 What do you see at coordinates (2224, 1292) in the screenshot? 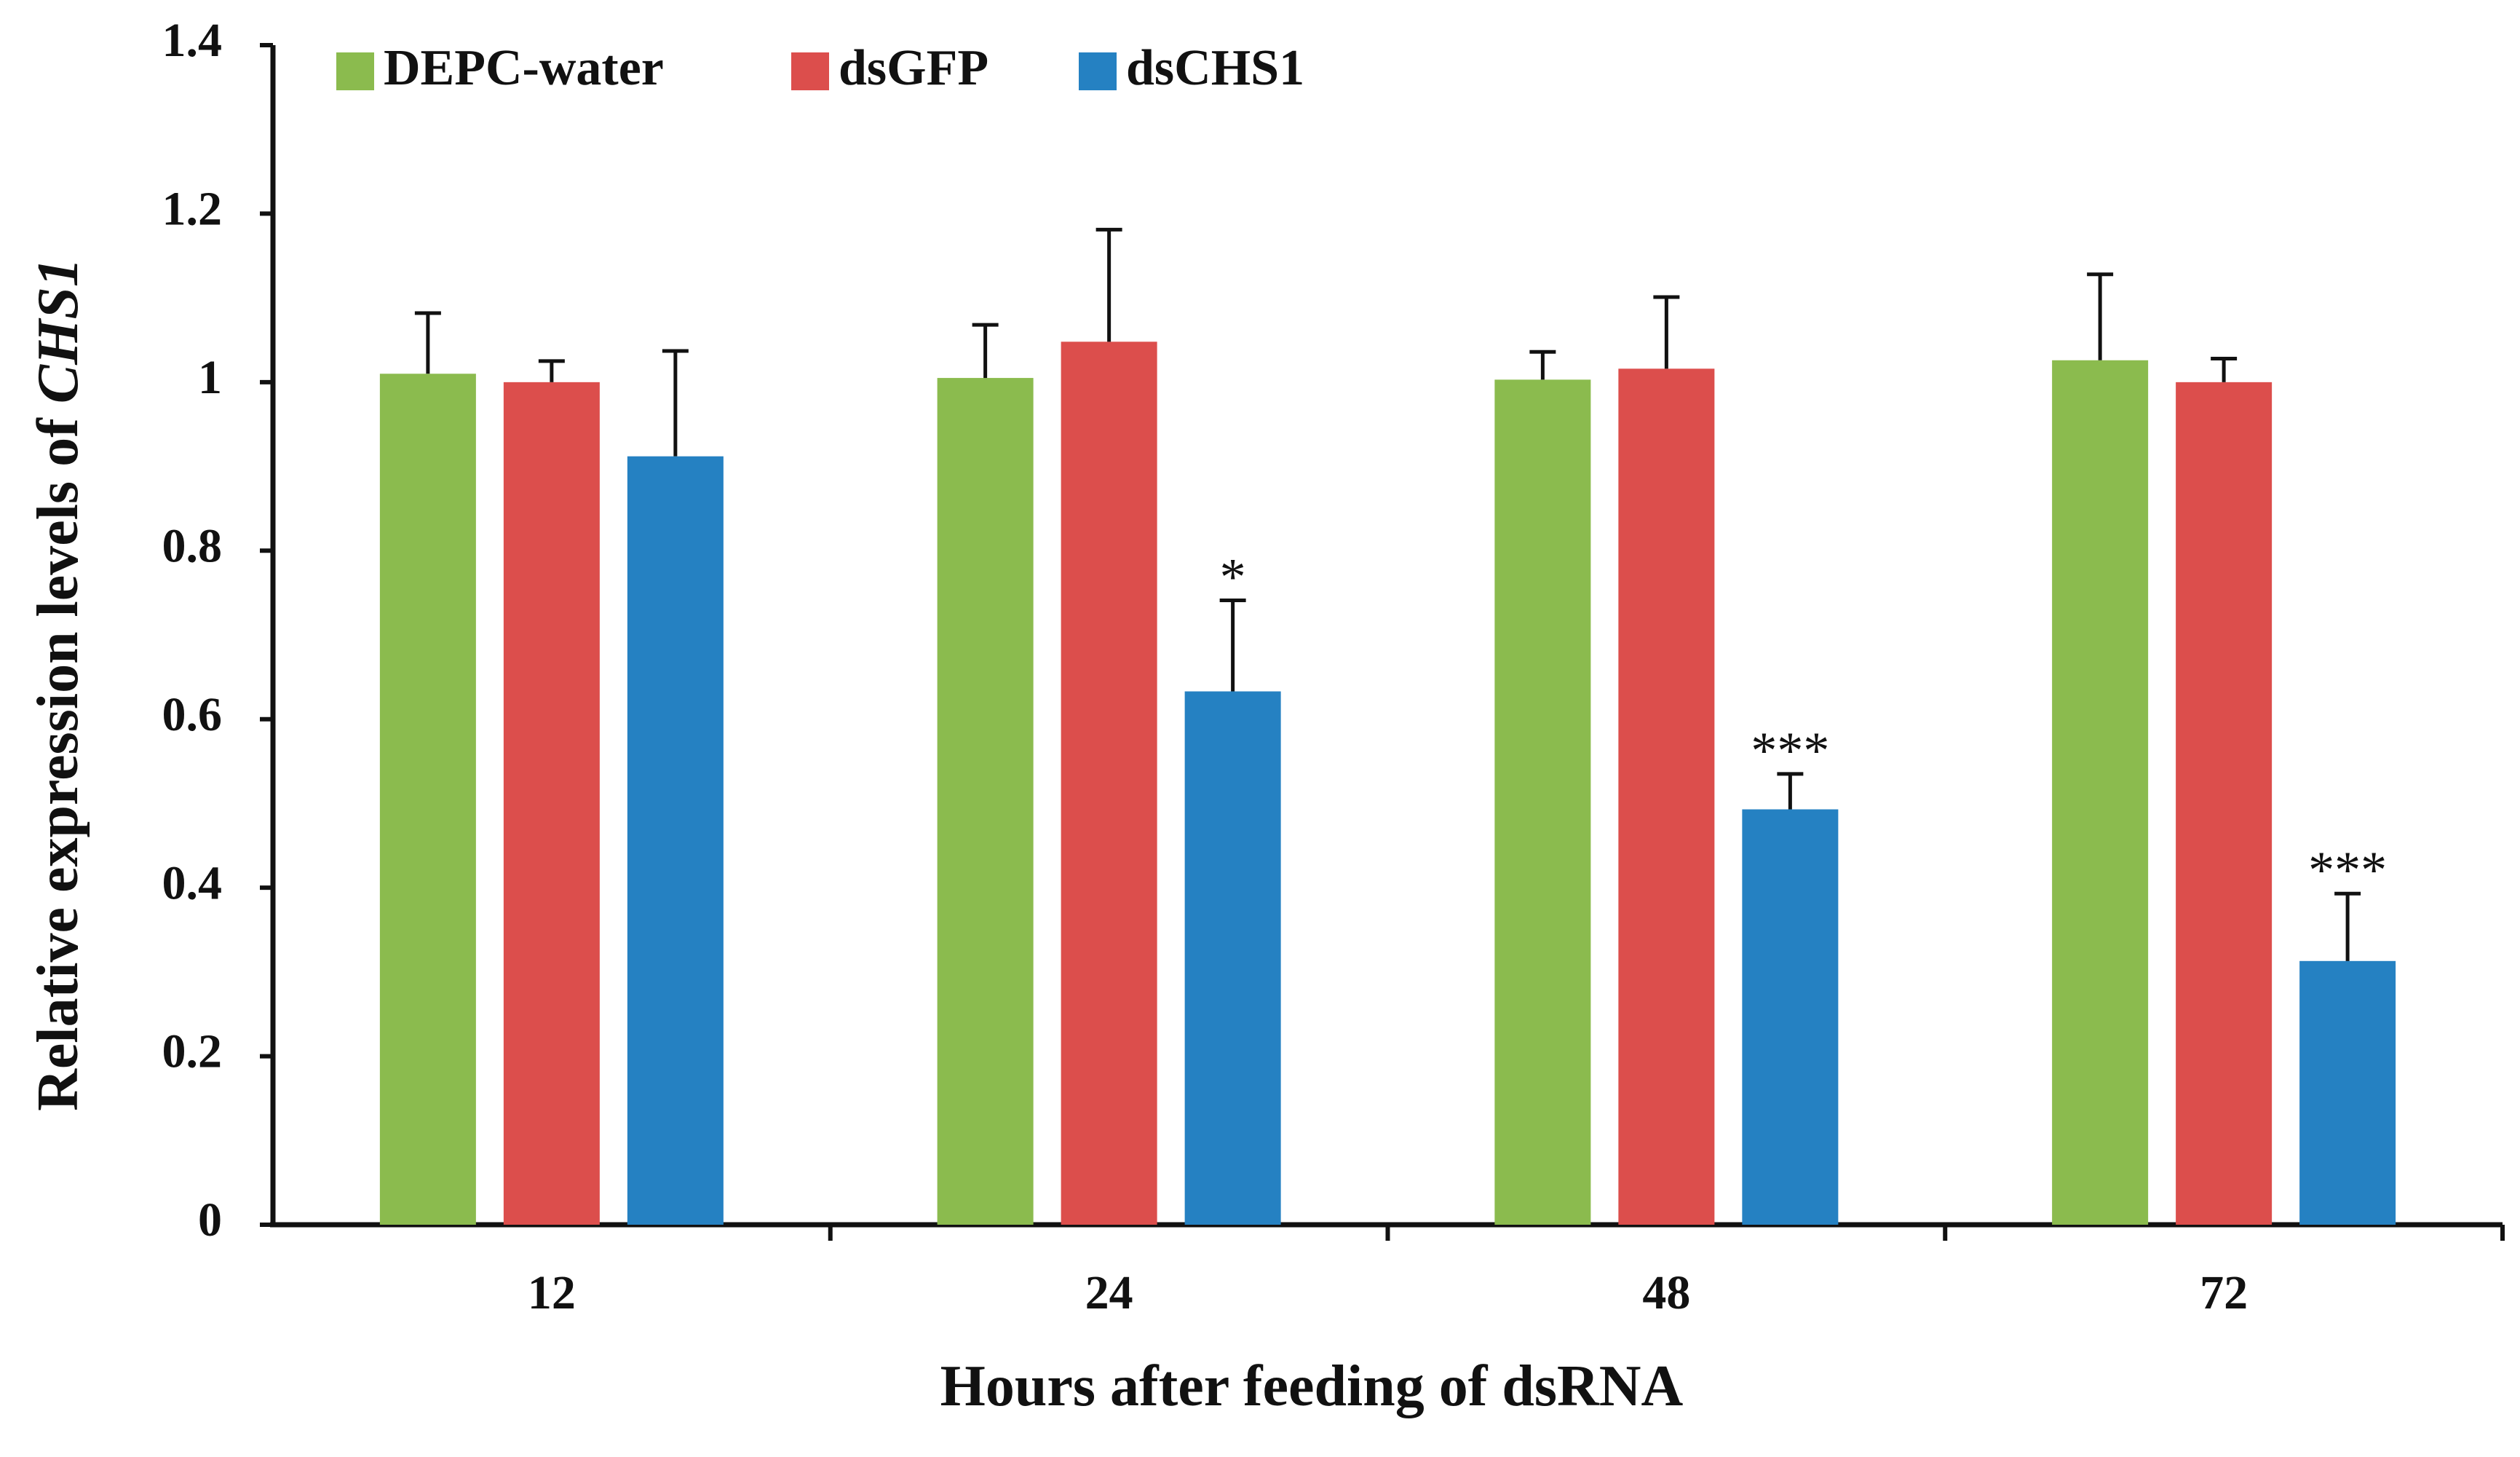
I see `x-tick-label: 72` at bounding box center [2224, 1292].